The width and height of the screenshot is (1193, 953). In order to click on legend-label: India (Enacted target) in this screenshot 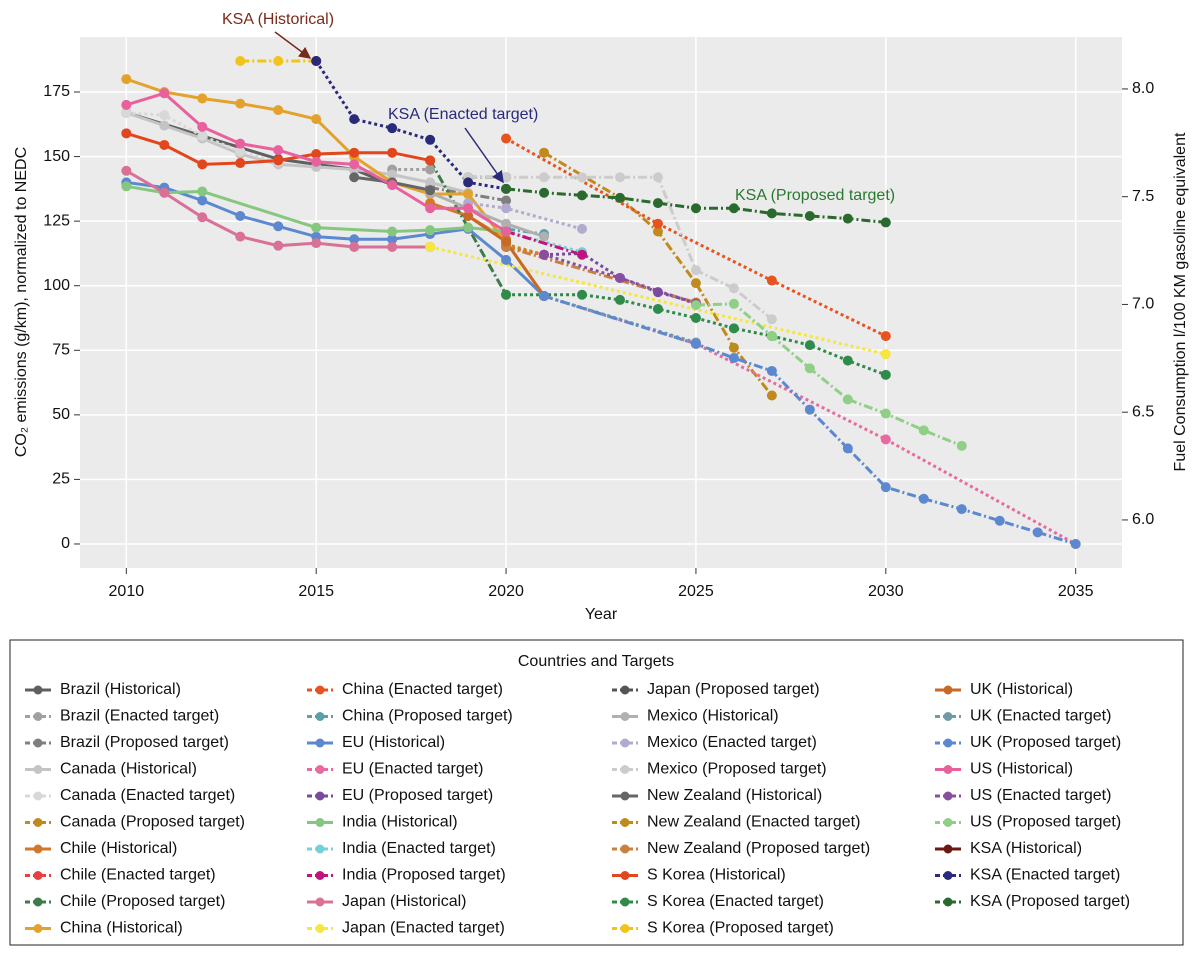, I will do `click(419, 848)`.